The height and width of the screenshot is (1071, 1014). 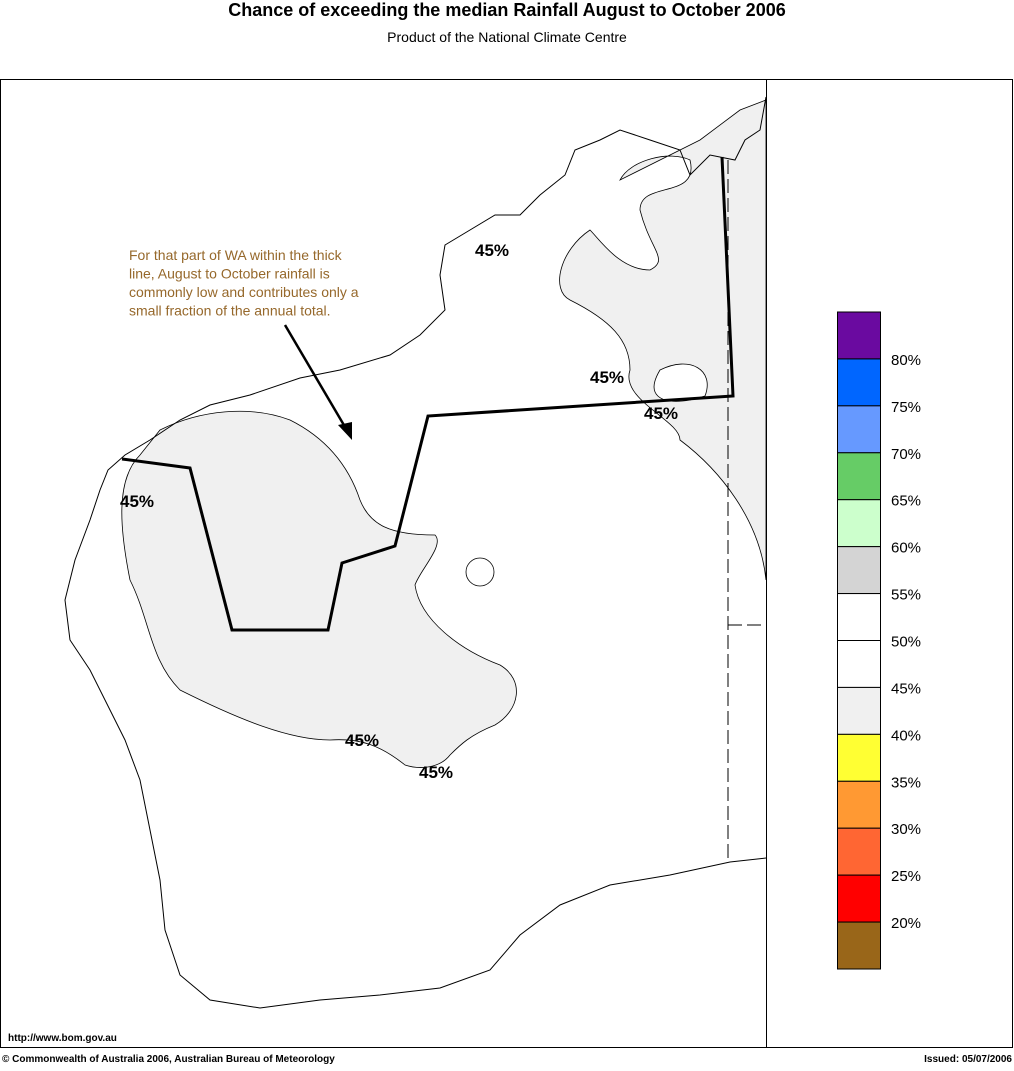 What do you see at coordinates (906, 688) in the screenshot?
I see `legend-label: 45%` at bounding box center [906, 688].